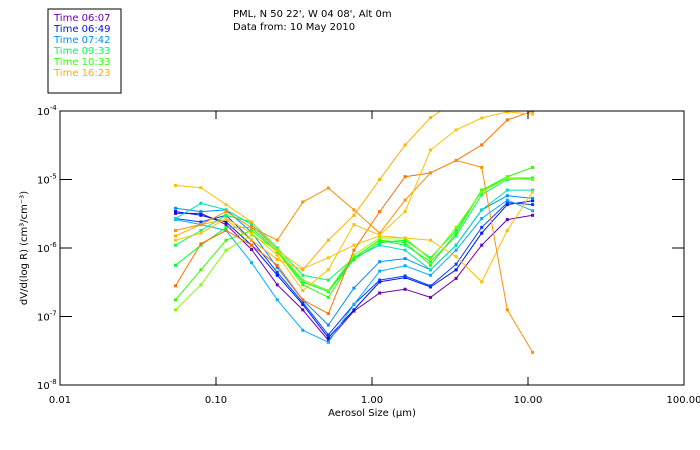 Image resolution: width=700 pixels, height=450 pixels. I want to click on legend-entry: Time 10:33, so click(81, 62).